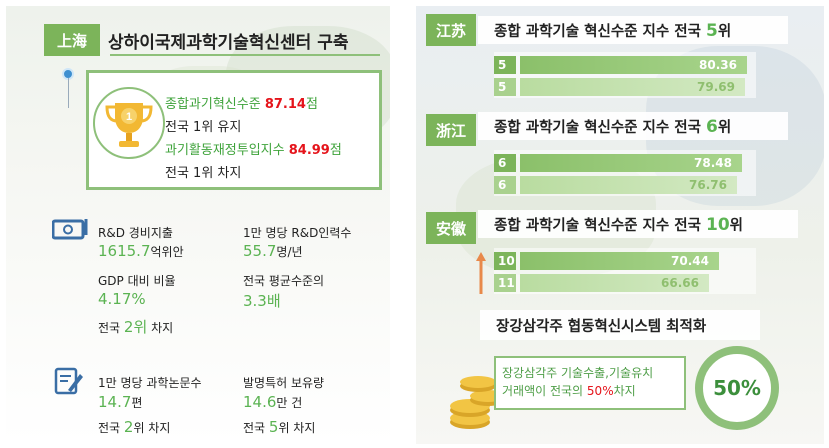 This screenshot has height=448, width=829. I want to click on bar-rank-label: 11, so click(505, 283).